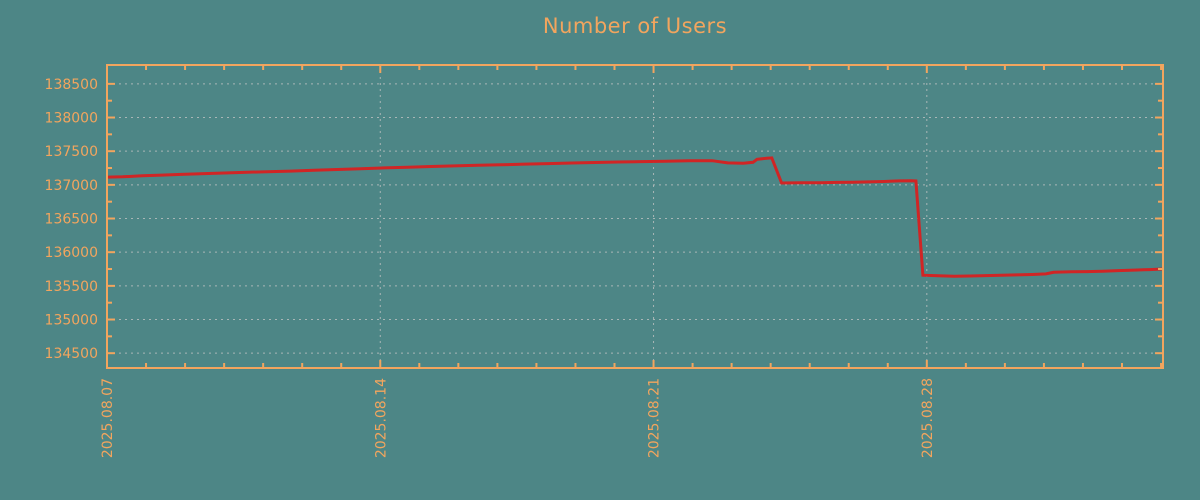  What do you see at coordinates (635, 26) in the screenshot?
I see `chart-title: Number of Users` at bounding box center [635, 26].